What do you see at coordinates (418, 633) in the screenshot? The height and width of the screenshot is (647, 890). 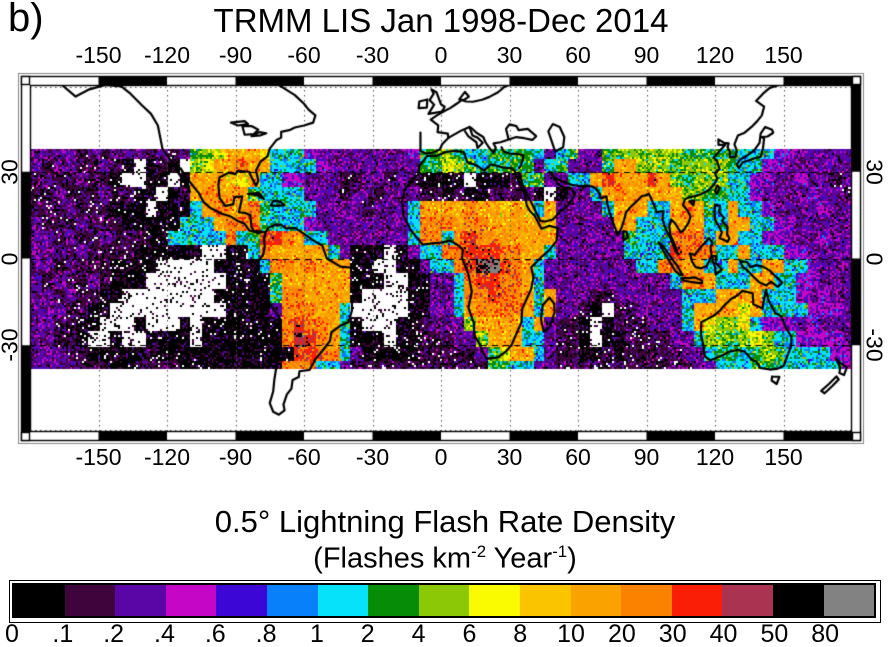 I see `colorbar-tick-label: 4` at bounding box center [418, 633].